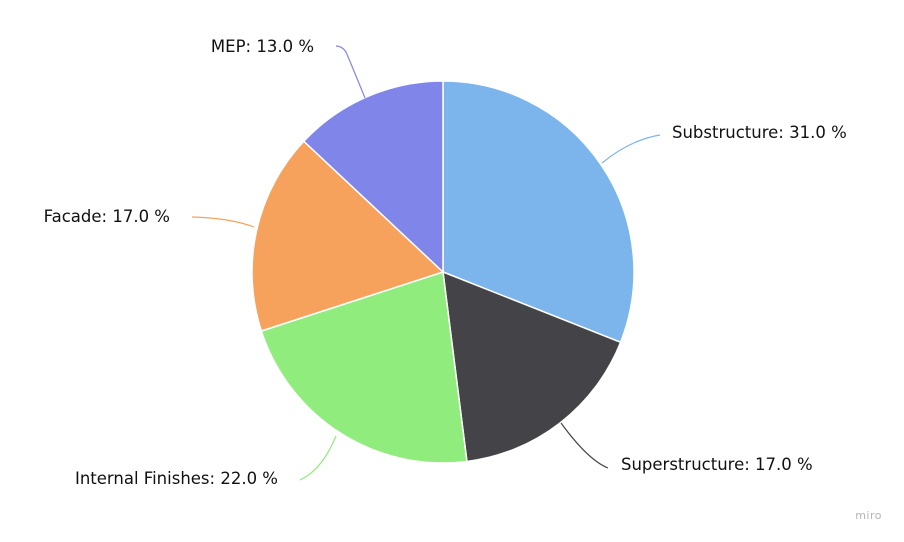 The height and width of the screenshot is (542, 904). I want to click on data-label-mep: MEP: 13.0 %, so click(262, 46).